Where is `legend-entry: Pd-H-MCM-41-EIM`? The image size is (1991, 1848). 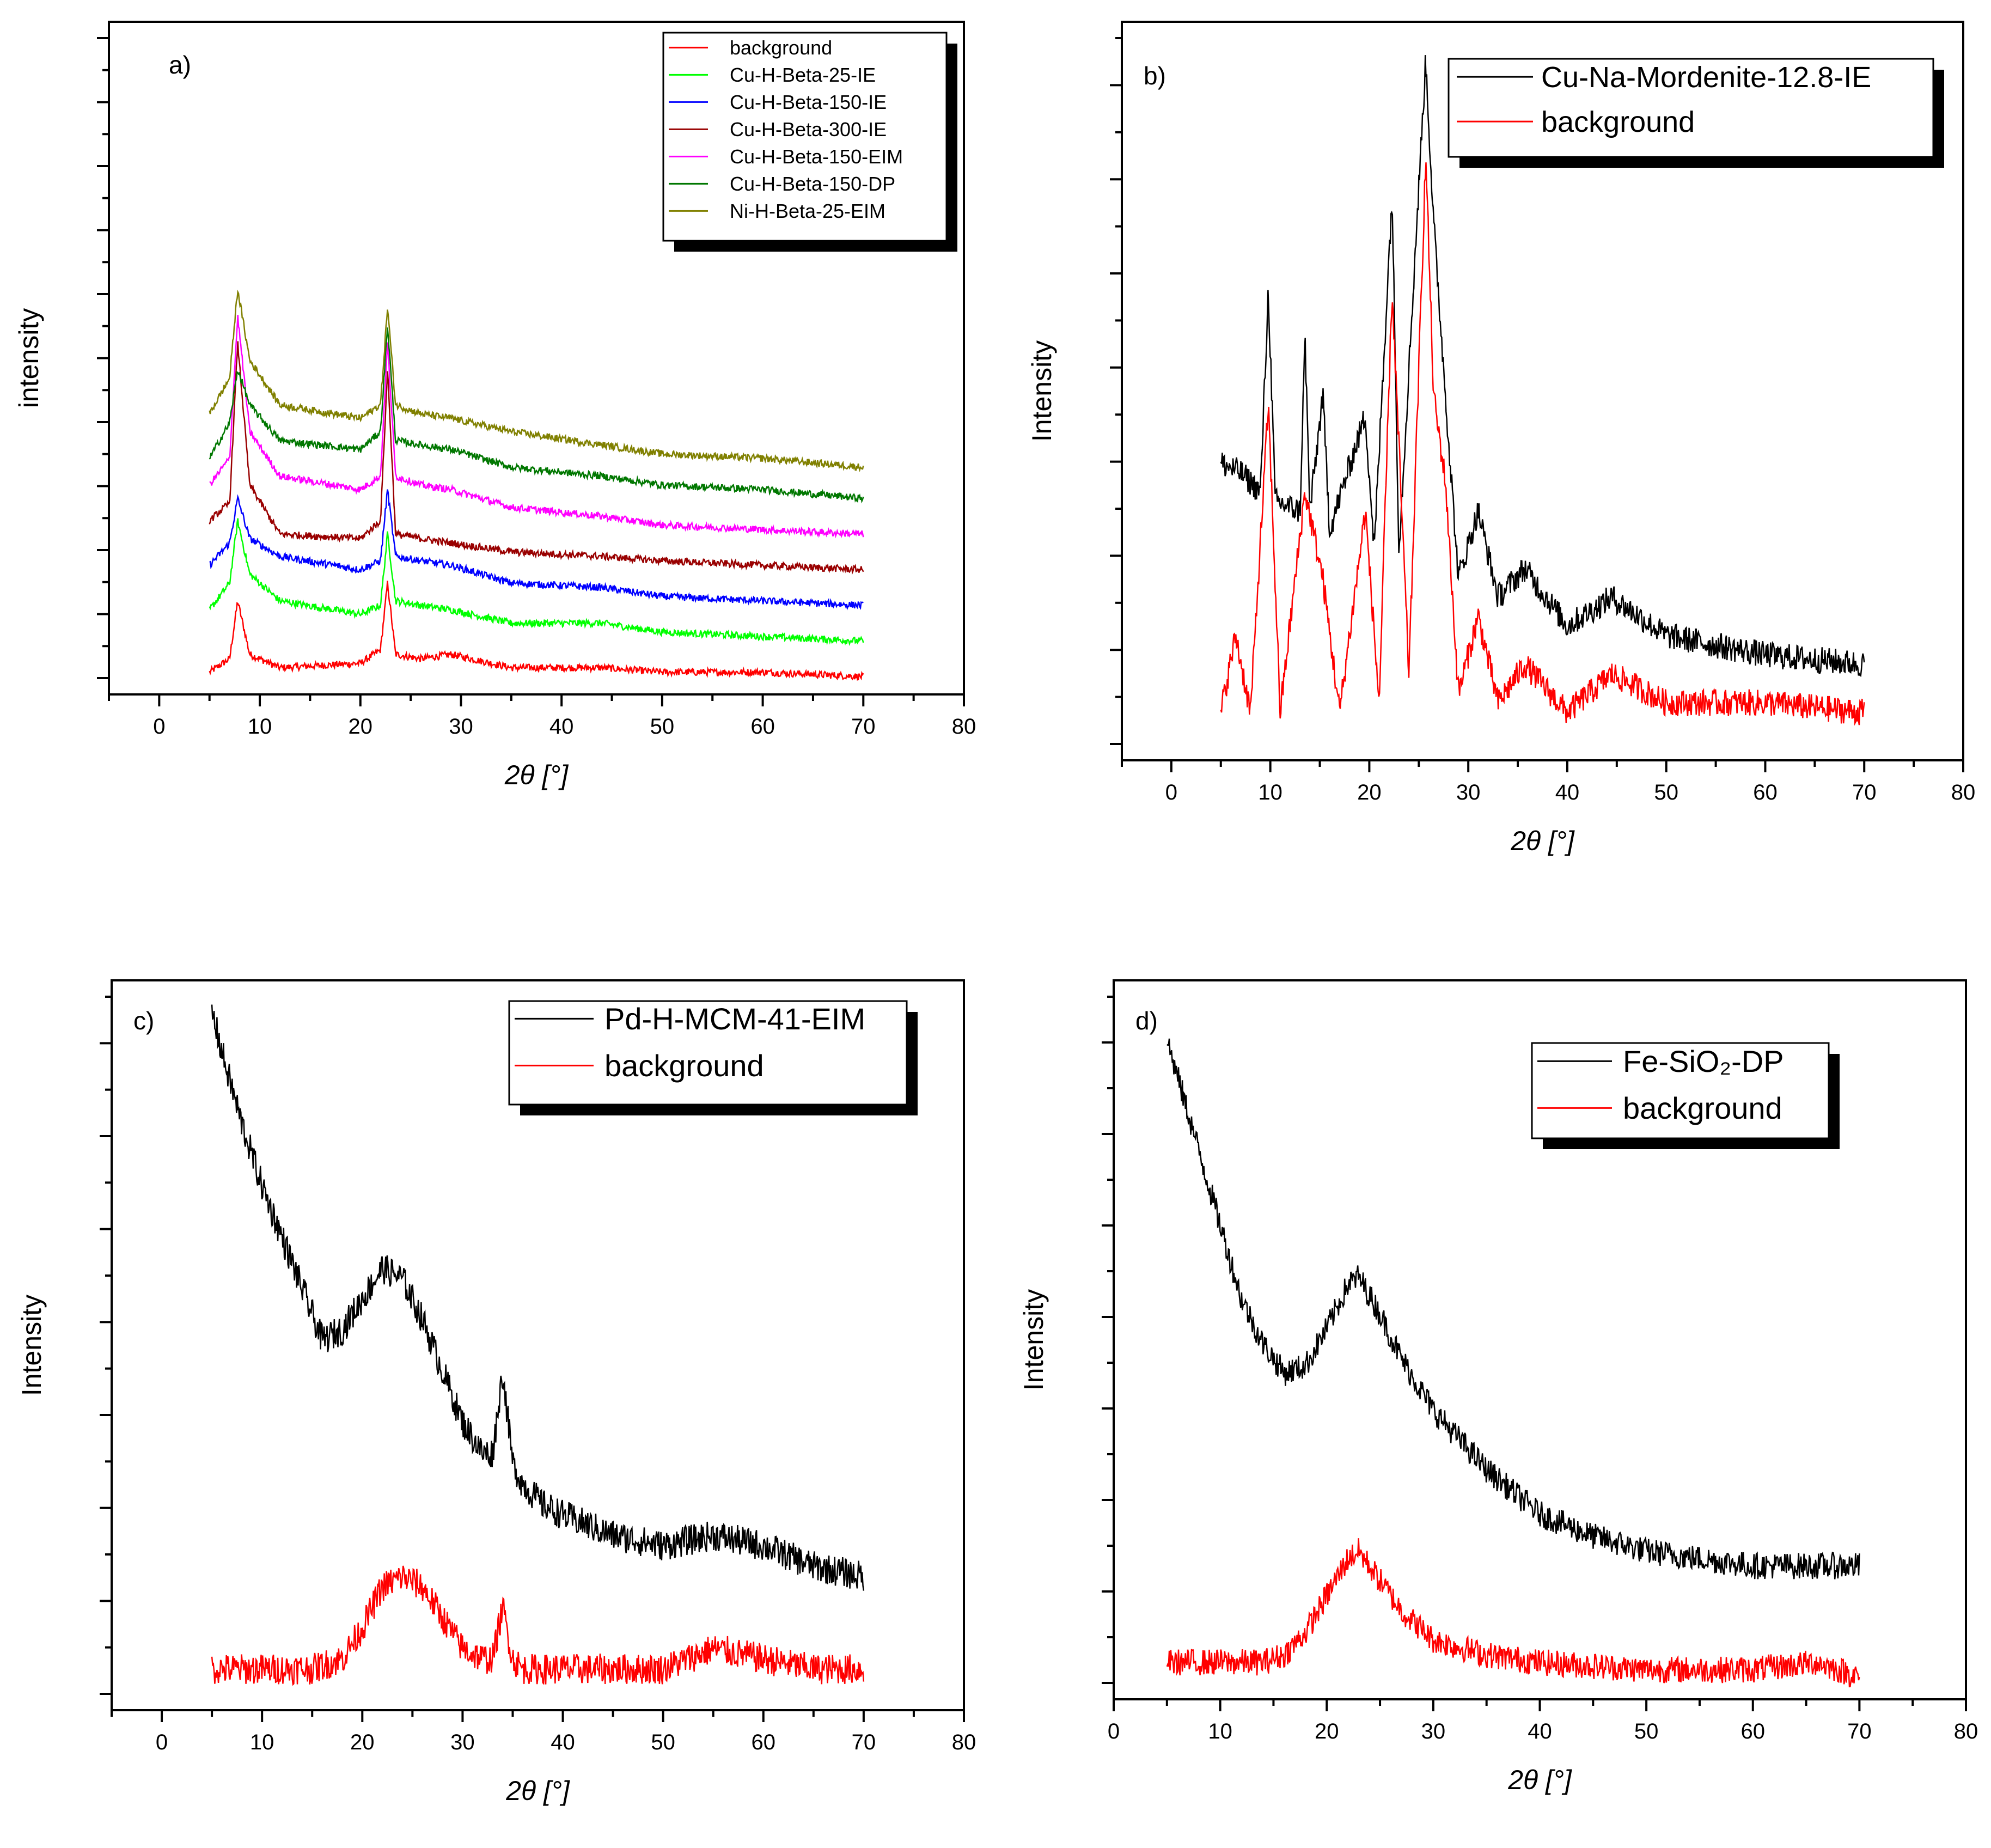 legend-entry: Pd-H-MCM-41-EIM is located at coordinates (735, 1019).